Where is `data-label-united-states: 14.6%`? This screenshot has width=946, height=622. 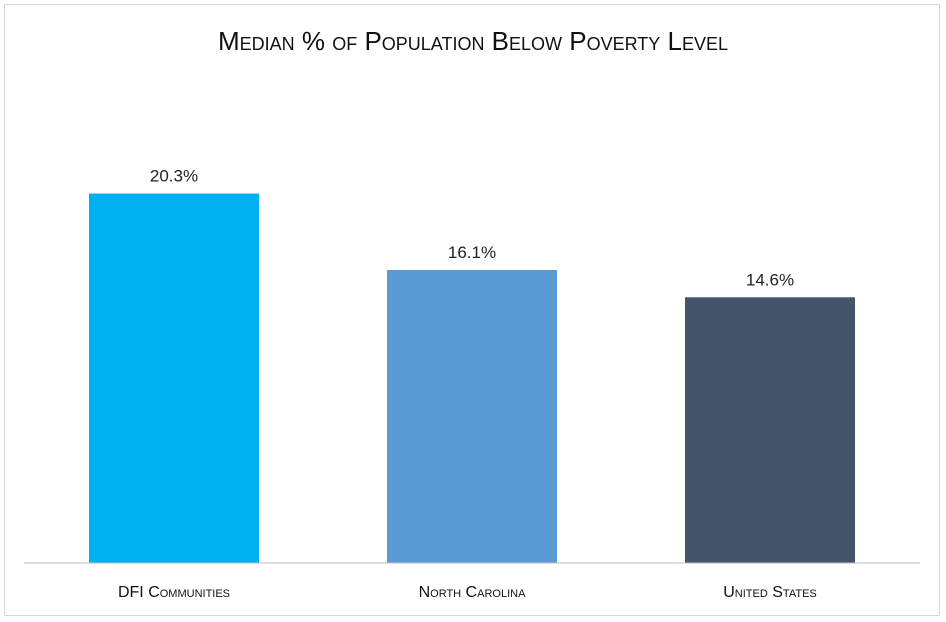
data-label-united-states: 14.6% is located at coordinates (770, 279).